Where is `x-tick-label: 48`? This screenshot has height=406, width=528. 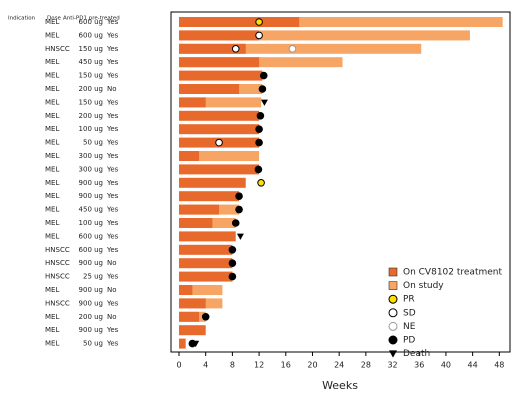 x-tick-label: 48 is located at coordinates (499, 365).